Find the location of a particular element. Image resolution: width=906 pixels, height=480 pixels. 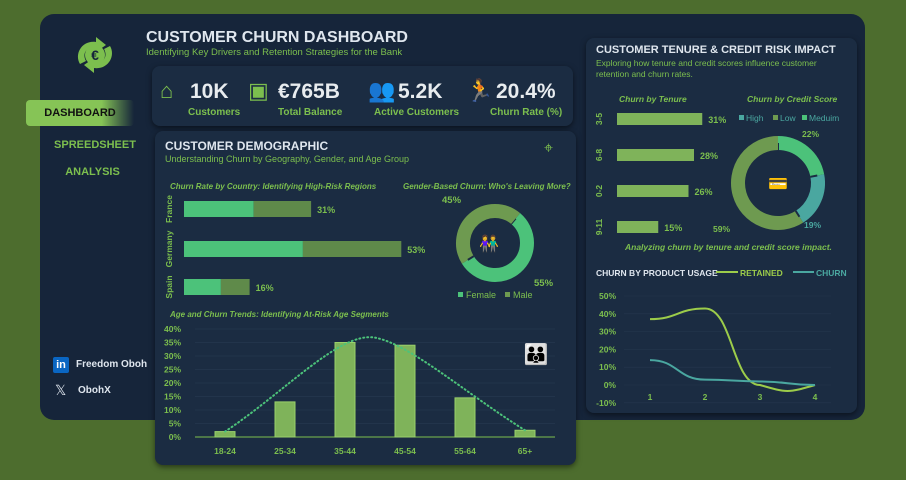

tenure-title: CUSTOMER TENURE & CREDIT RISK IMPACT is located at coordinates (716, 50).